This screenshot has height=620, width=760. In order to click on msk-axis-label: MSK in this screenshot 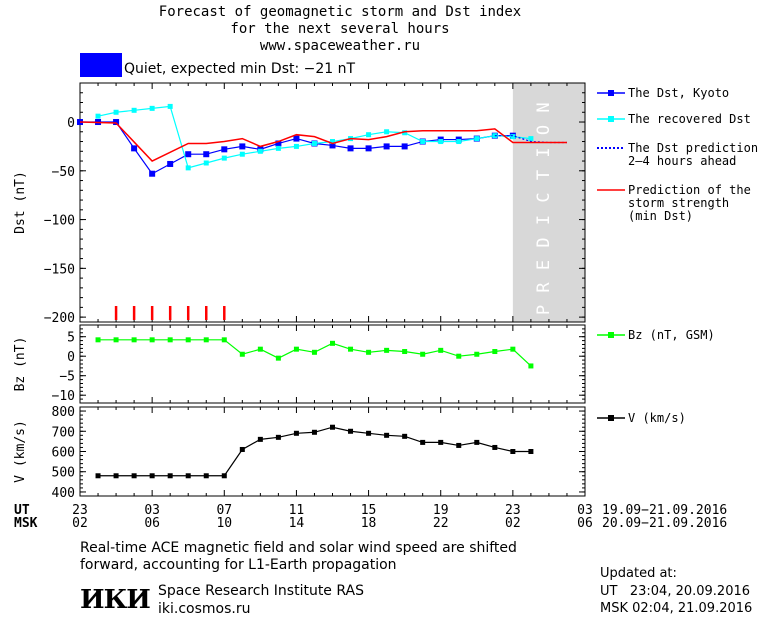, I will do `click(26, 523)`.